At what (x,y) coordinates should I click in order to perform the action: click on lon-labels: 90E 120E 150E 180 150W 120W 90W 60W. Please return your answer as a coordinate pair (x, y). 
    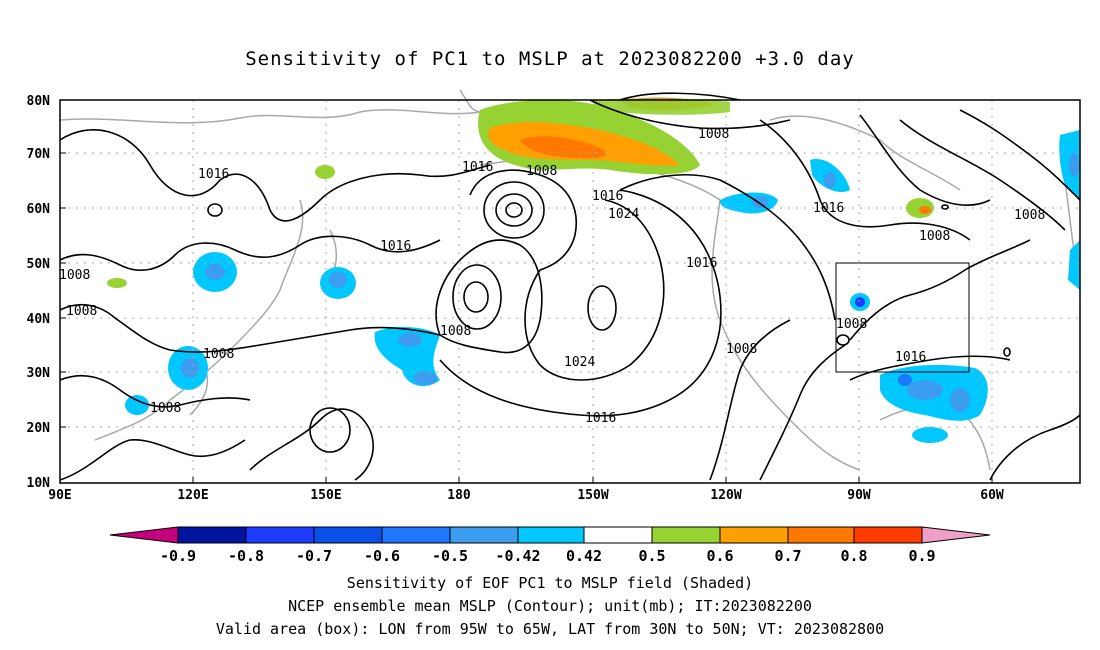
    Looking at the image, I should click on (526, 495).